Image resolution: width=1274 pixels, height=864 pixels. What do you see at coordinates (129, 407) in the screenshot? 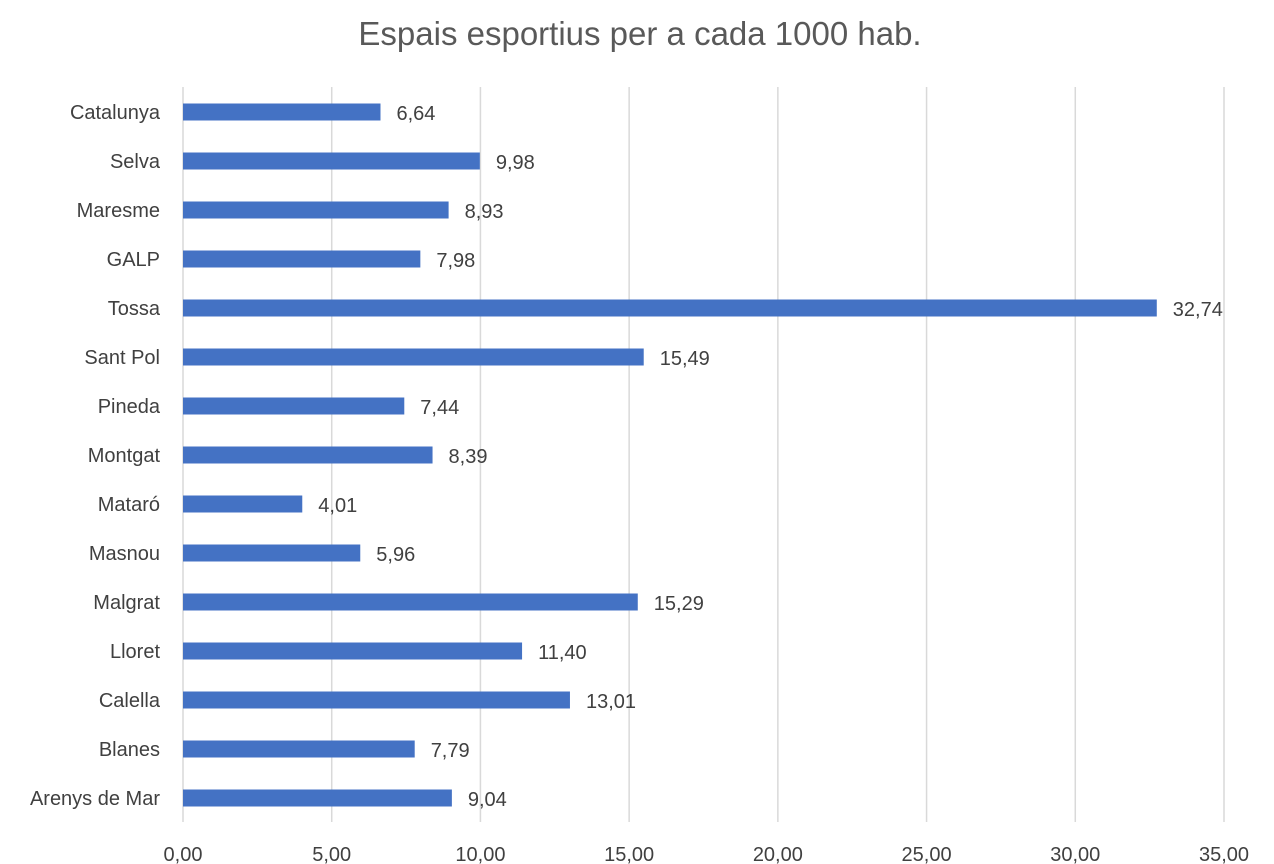
I see `category-label: Pineda` at bounding box center [129, 407].